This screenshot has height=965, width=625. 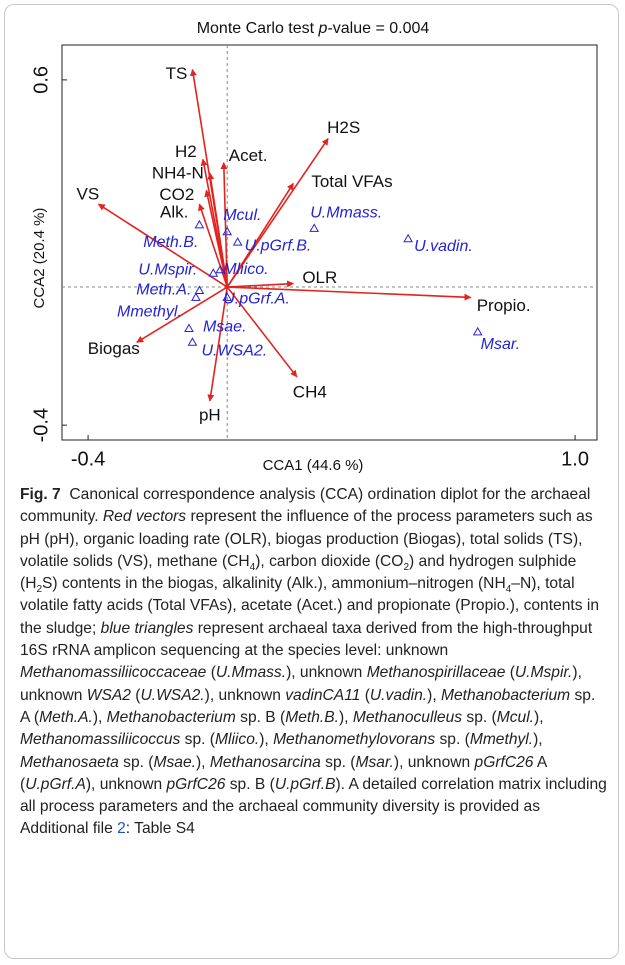 What do you see at coordinates (374, 762) in the screenshot?
I see `caption-text: Msar.` at bounding box center [374, 762].